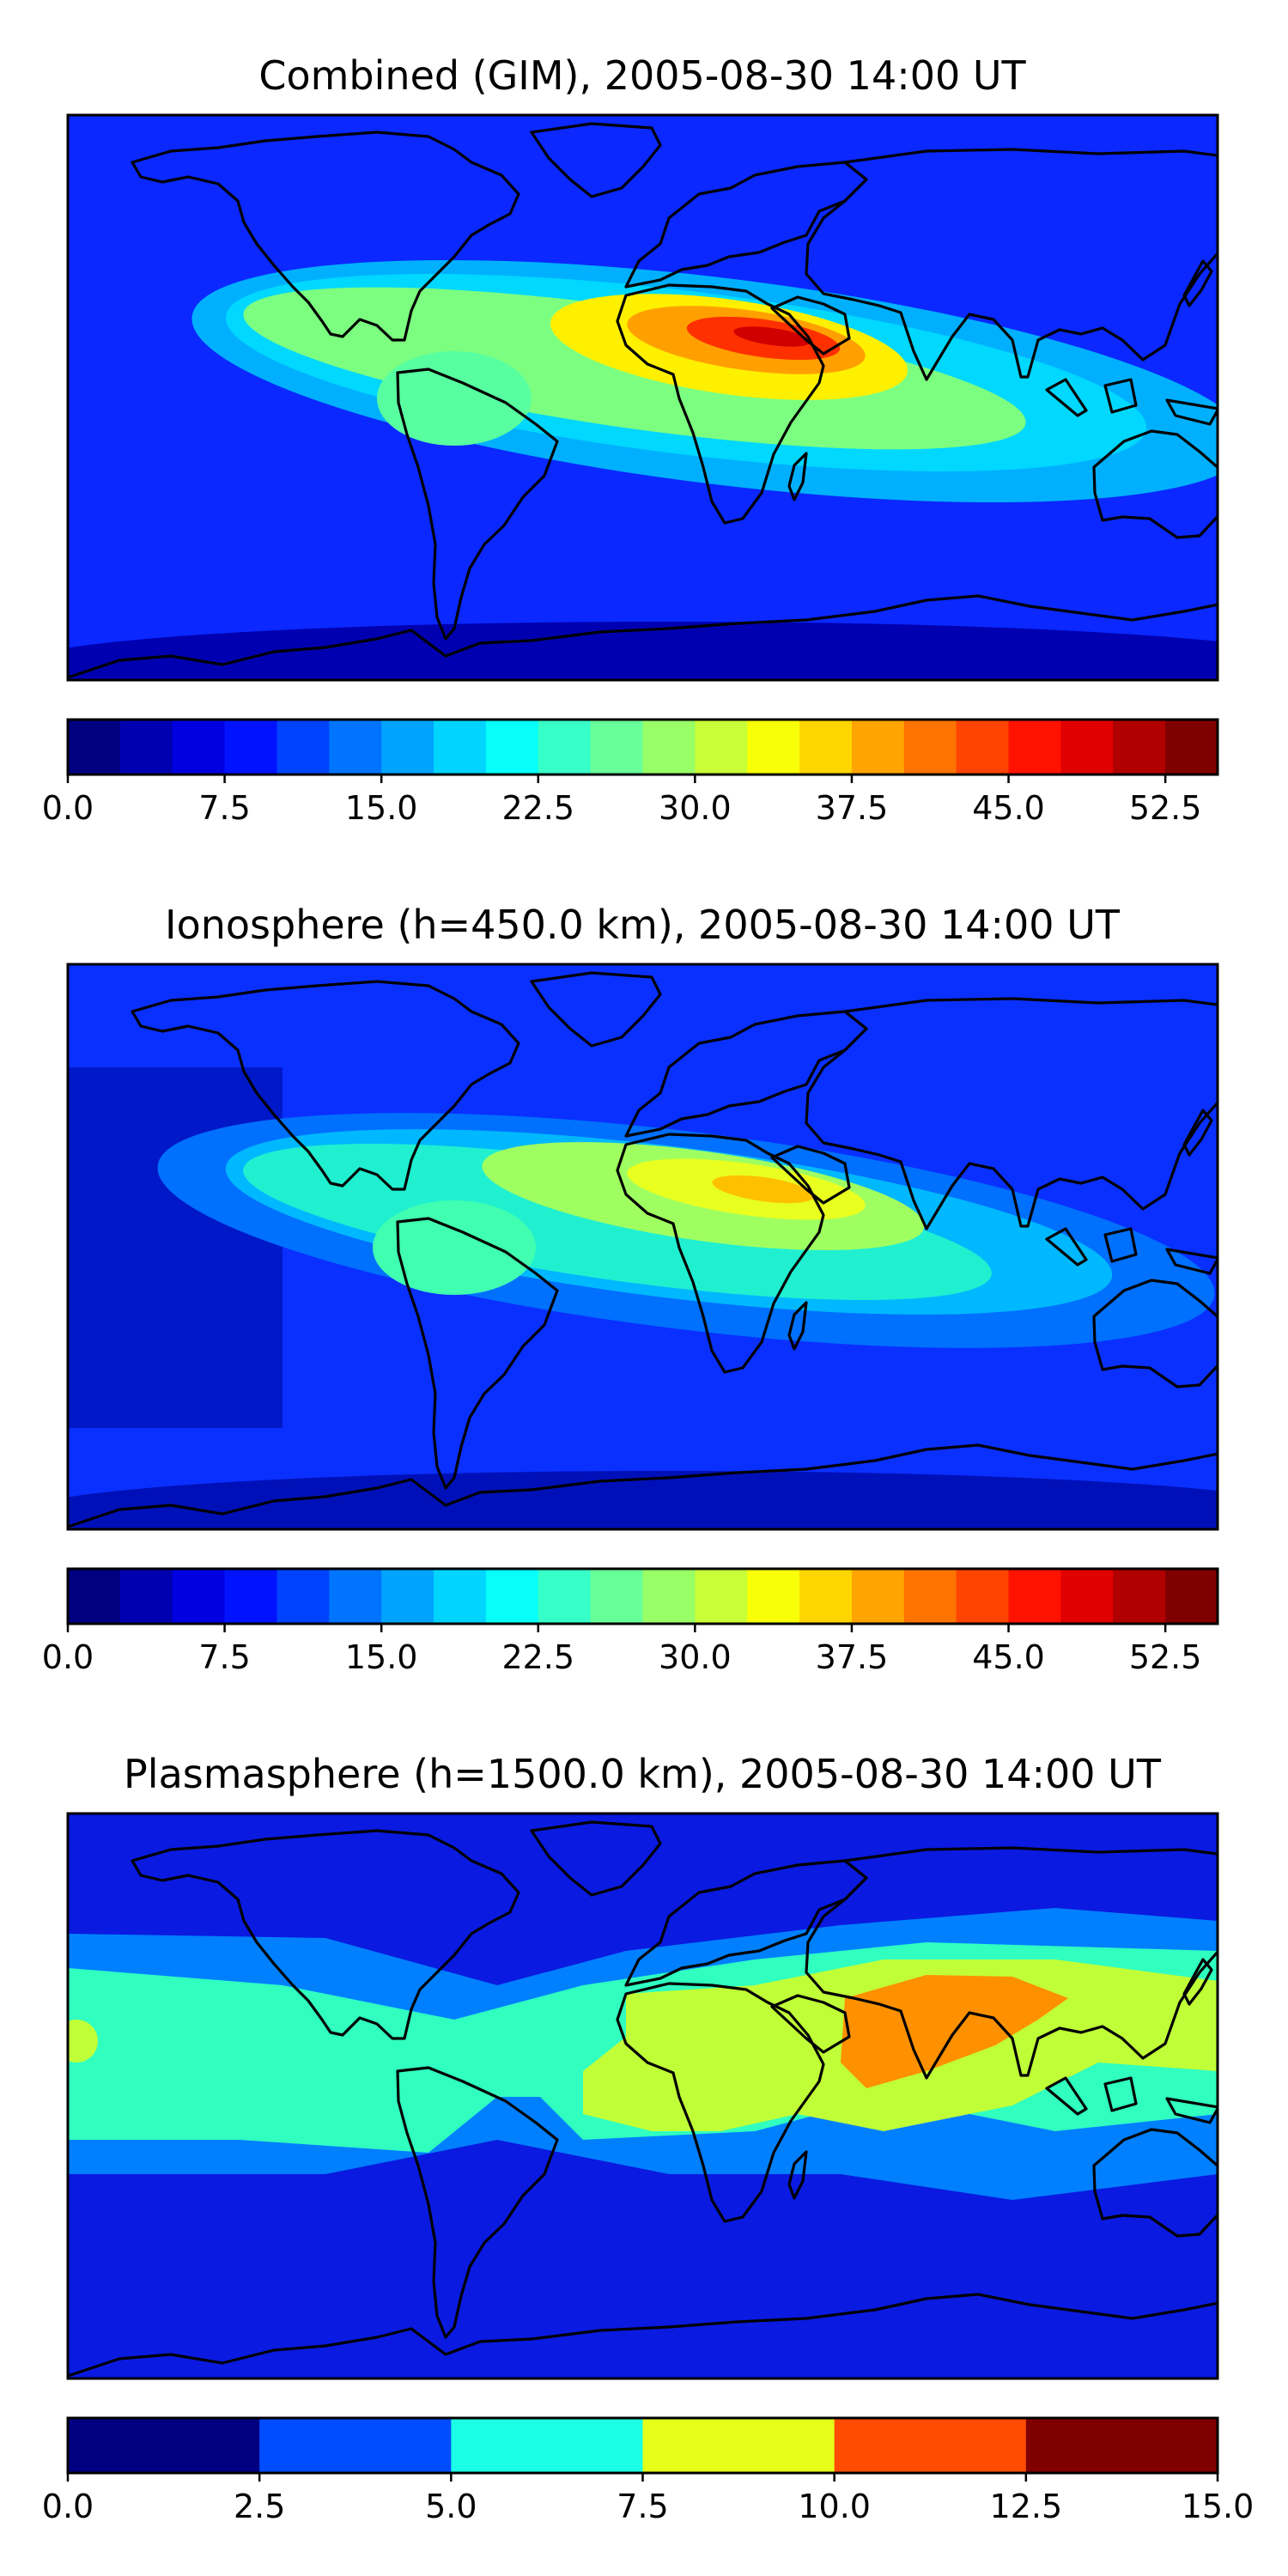  What do you see at coordinates (1009, 808) in the screenshot?
I see `panel-1-colorbar-tick-label-6: 45.0` at bounding box center [1009, 808].